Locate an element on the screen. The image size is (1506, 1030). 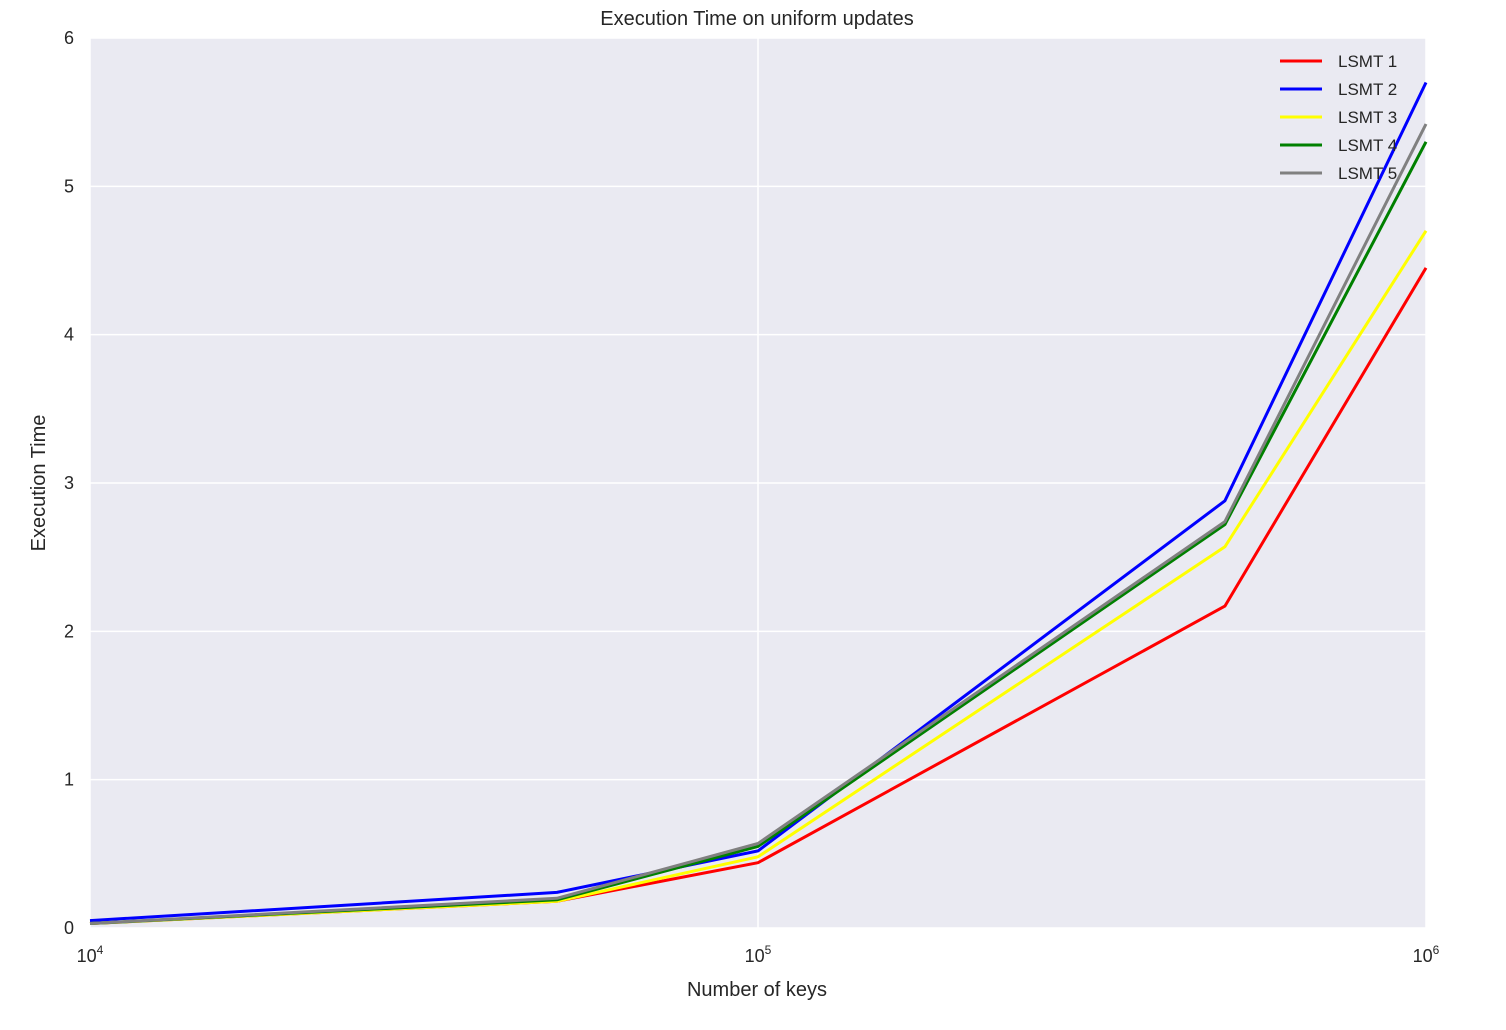
x-axis-title: Number of keys is located at coordinates (757, 990).